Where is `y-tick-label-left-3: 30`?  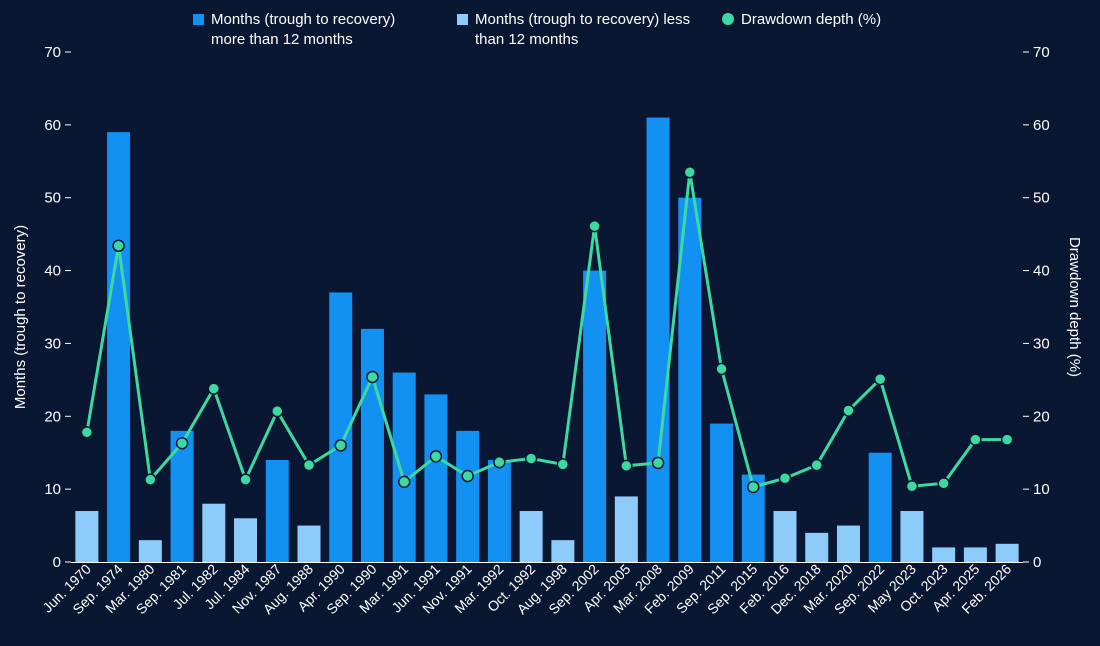
y-tick-label-left-3: 30 is located at coordinates (52, 343).